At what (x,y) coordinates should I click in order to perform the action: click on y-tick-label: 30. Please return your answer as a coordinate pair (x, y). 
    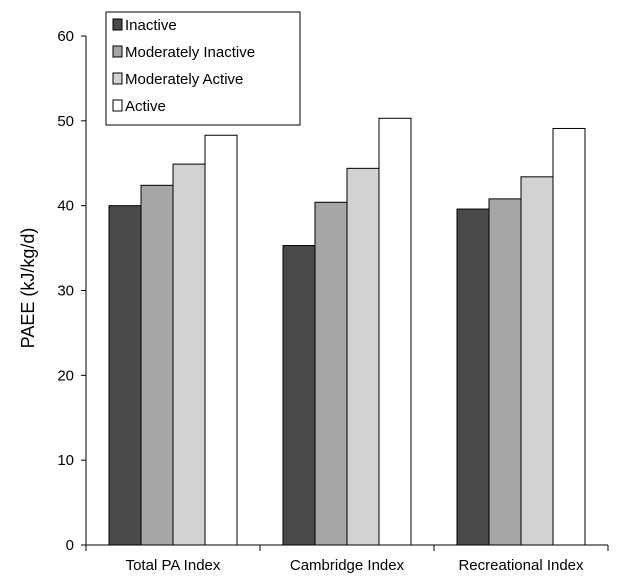
    Looking at the image, I should click on (65, 291).